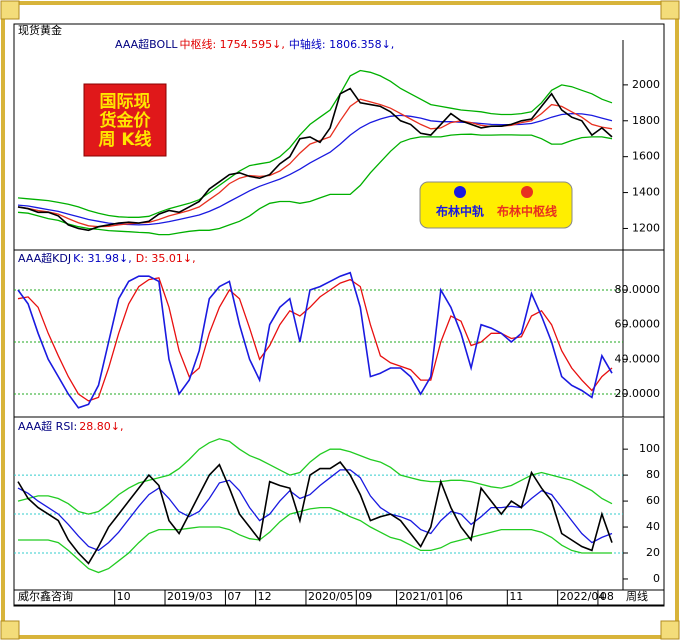  What do you see at coordinates (646, 84) in the screenshot?
I see `y-tick-label: 2000` at bounding box center [646, 84].